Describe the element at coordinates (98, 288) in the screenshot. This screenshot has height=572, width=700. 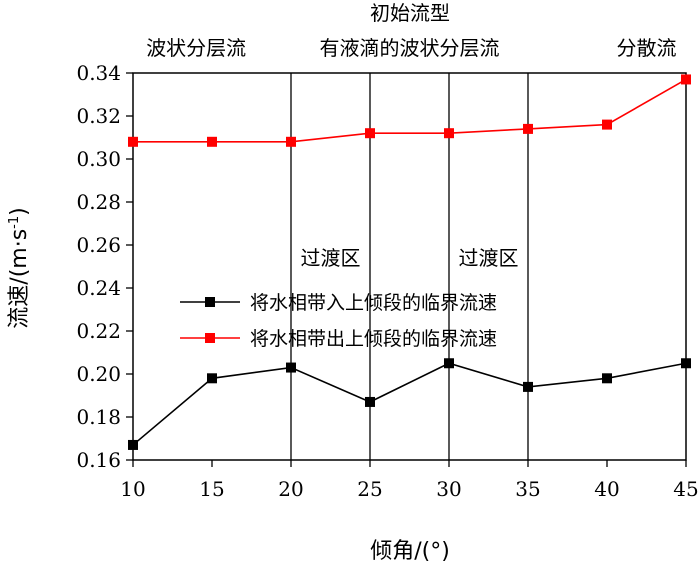
I see `y-tick-label: 0.24` at that location.